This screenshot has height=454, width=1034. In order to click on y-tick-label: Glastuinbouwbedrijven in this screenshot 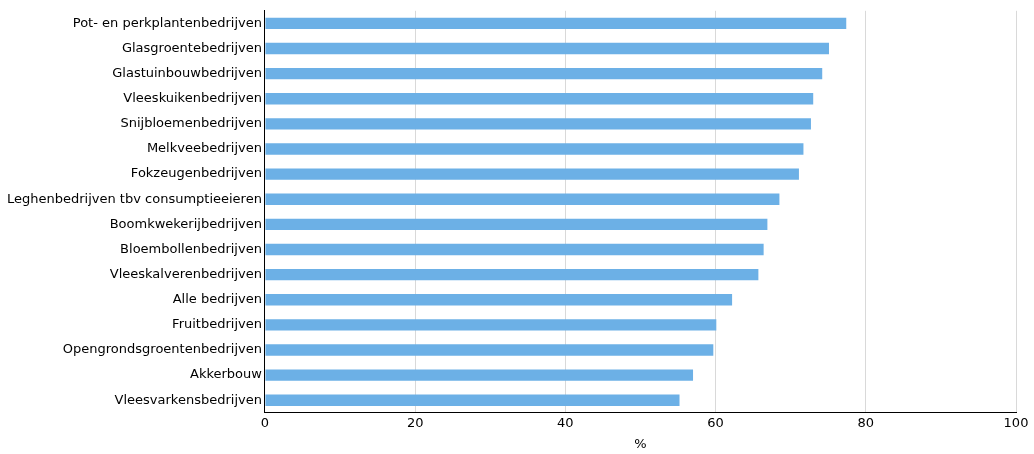, I will do `click(187, 72)`.